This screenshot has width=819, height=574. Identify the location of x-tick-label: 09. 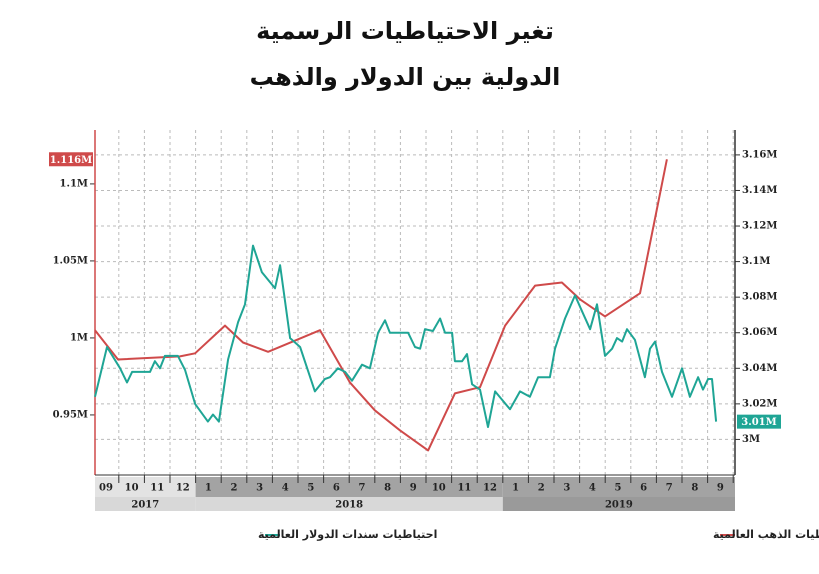
(106, 488).